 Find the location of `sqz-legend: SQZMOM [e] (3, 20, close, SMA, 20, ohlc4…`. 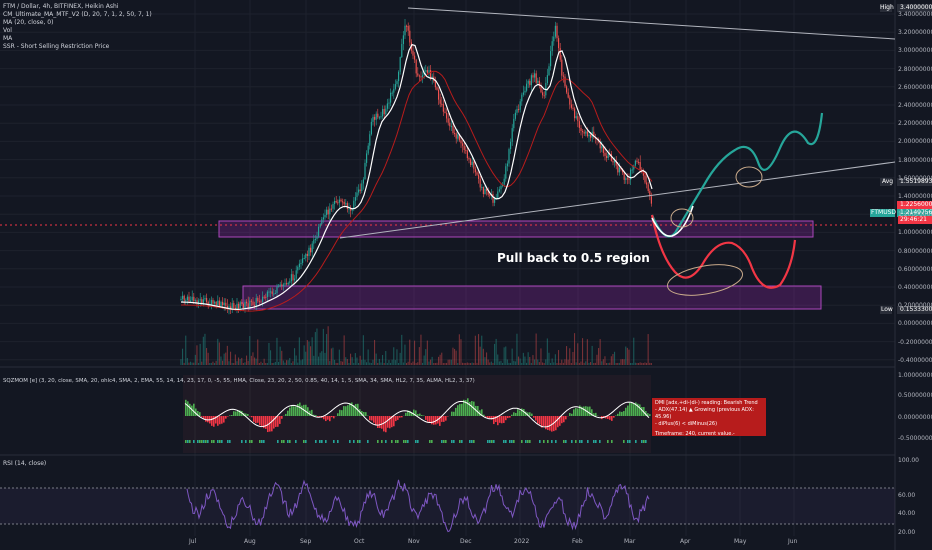

sqz-legend: SQZMOM [e] (3, 20, close, SMA, 20, ohlc4… is located at coordinates (239, 381).